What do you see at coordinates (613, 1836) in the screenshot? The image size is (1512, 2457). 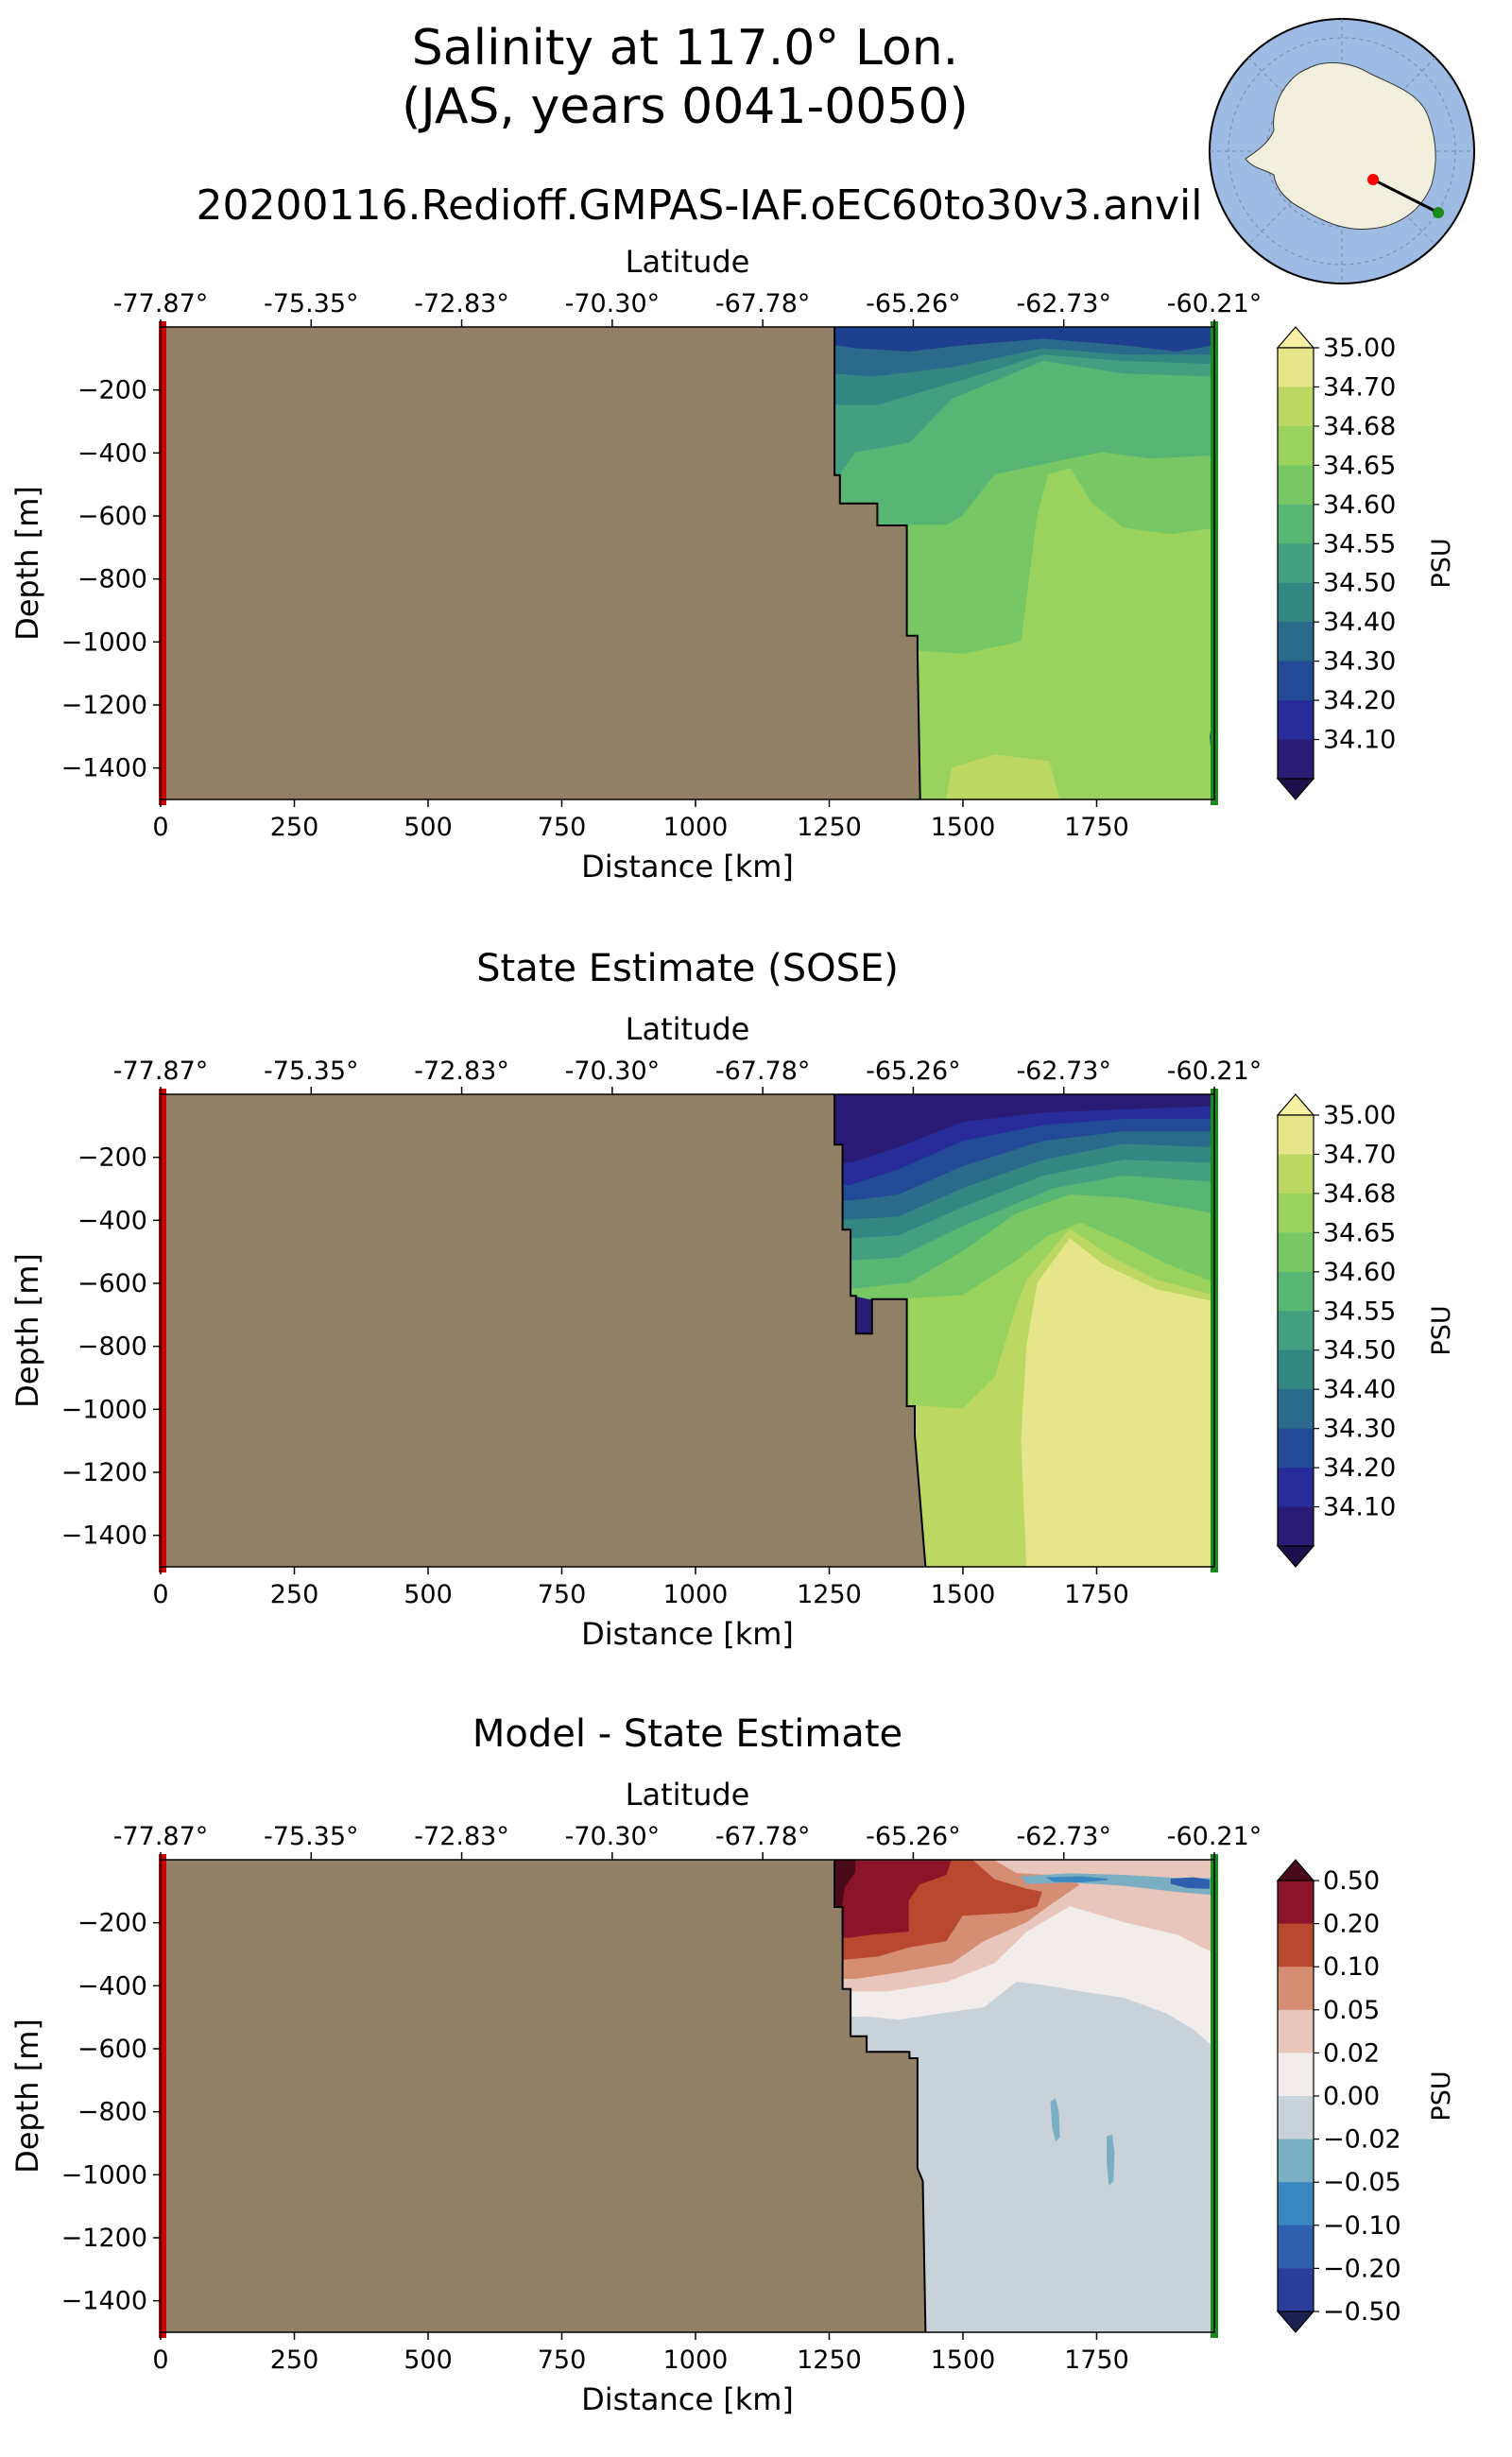 I see `lat-tick-label: -70.30°` at bounding box center [613, 1836].